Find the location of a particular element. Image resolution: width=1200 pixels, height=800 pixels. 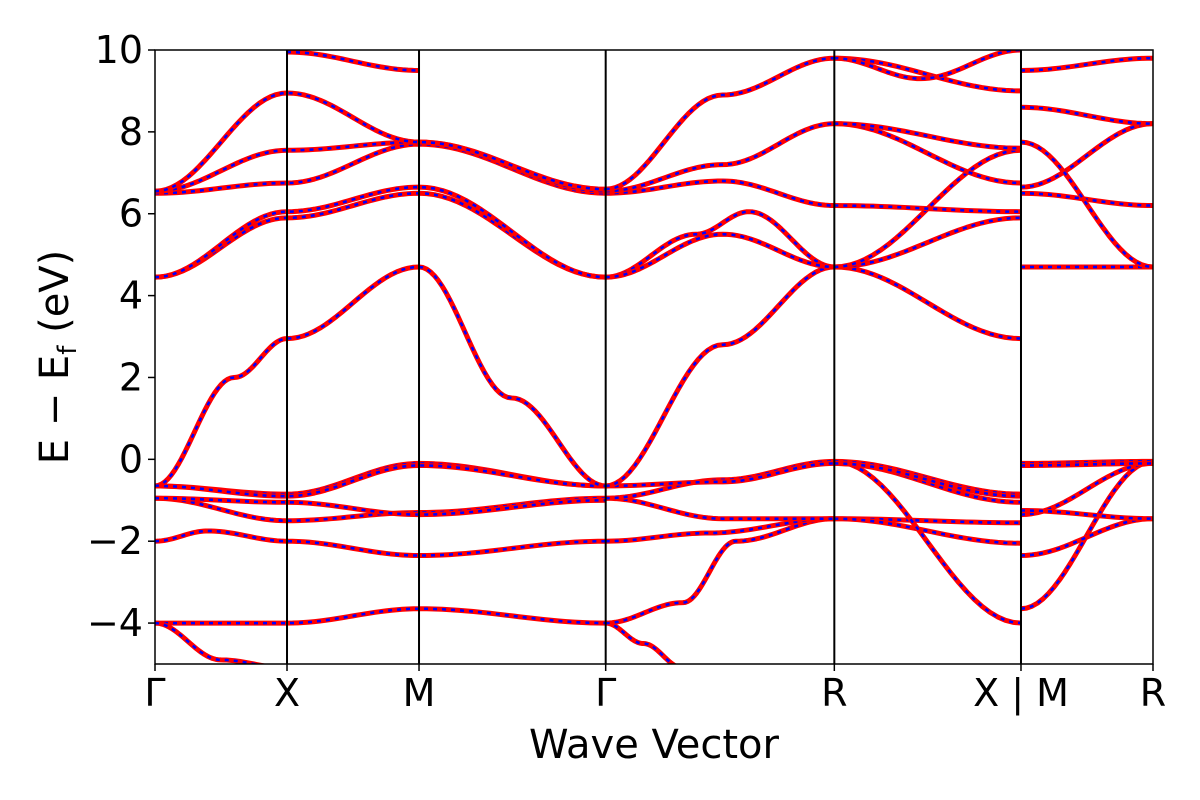

y-axis-title: E − Ef (eV) is located at coordinates (57, 357).